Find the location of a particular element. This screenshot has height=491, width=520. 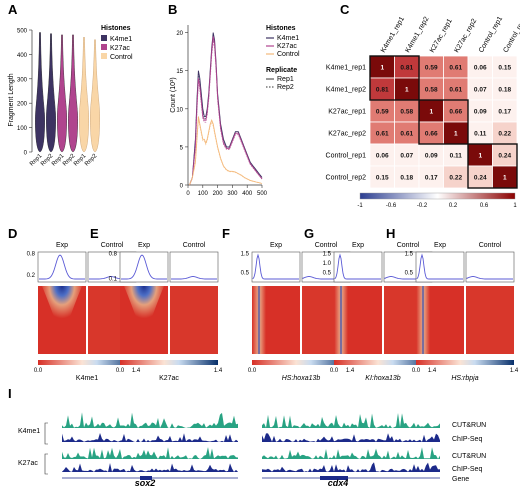

a-ytick-label: 200 is located at coordinates (22, 105).